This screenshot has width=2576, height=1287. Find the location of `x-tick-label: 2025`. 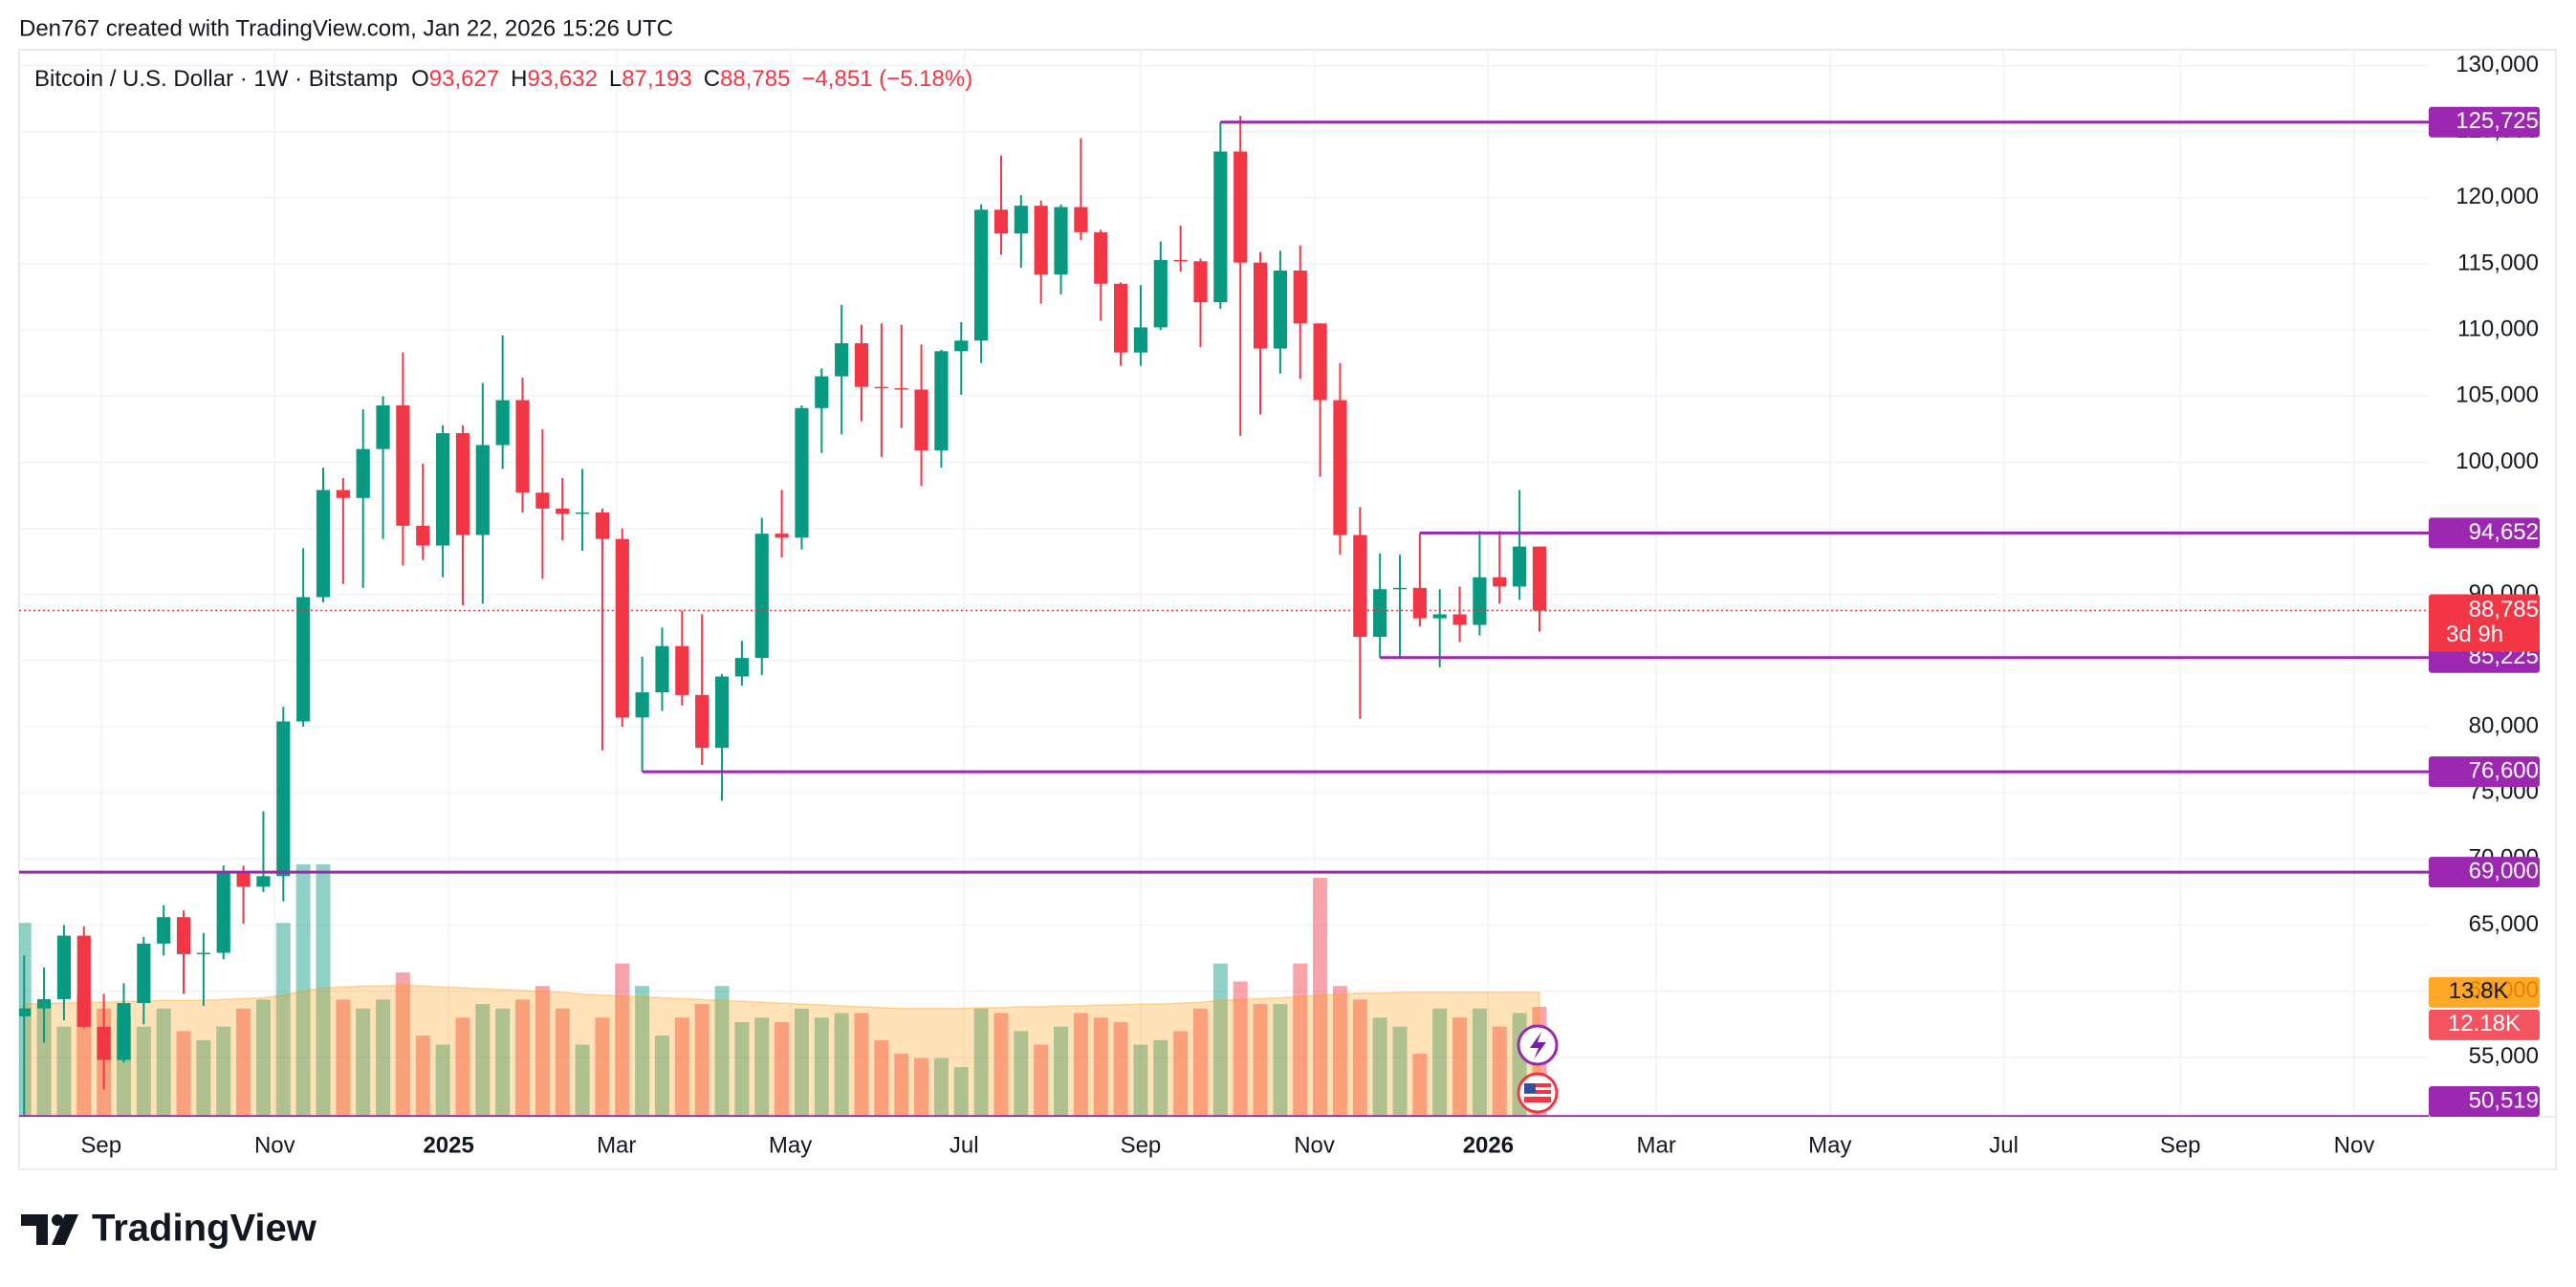

x-tick-label: 2025 is located at coordinates (448, 1145).